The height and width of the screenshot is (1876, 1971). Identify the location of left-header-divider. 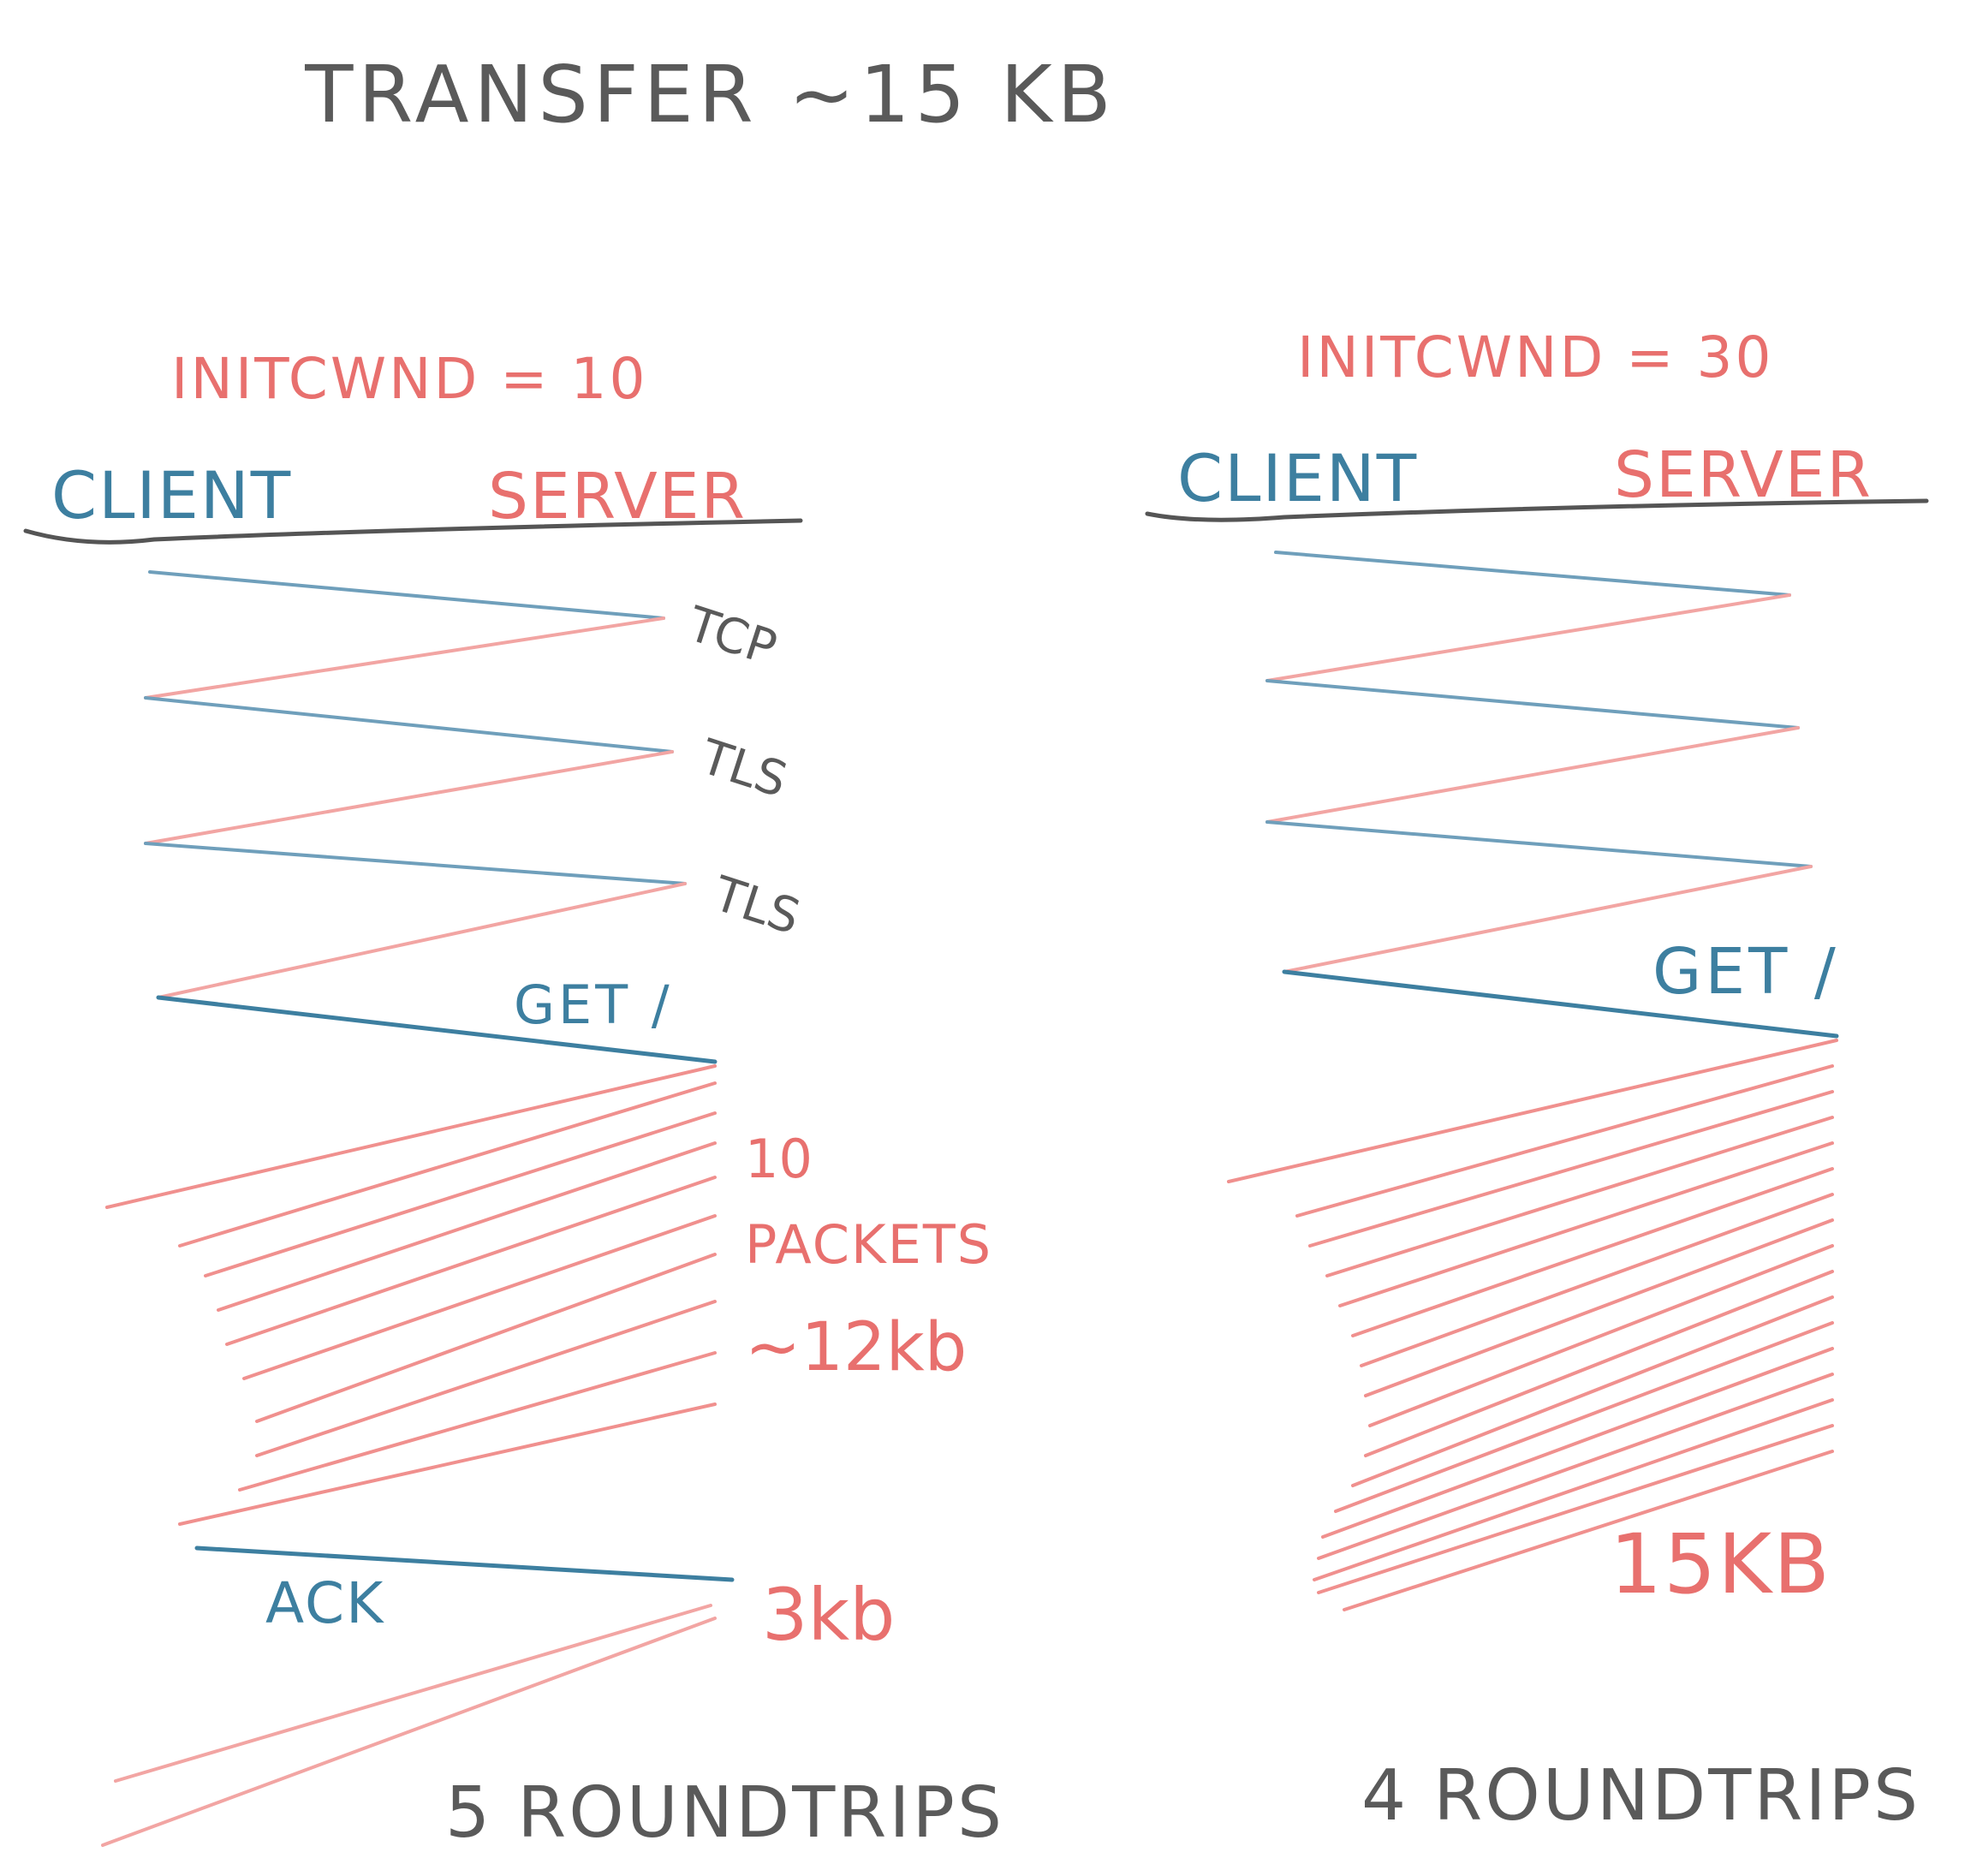
(413, 531).